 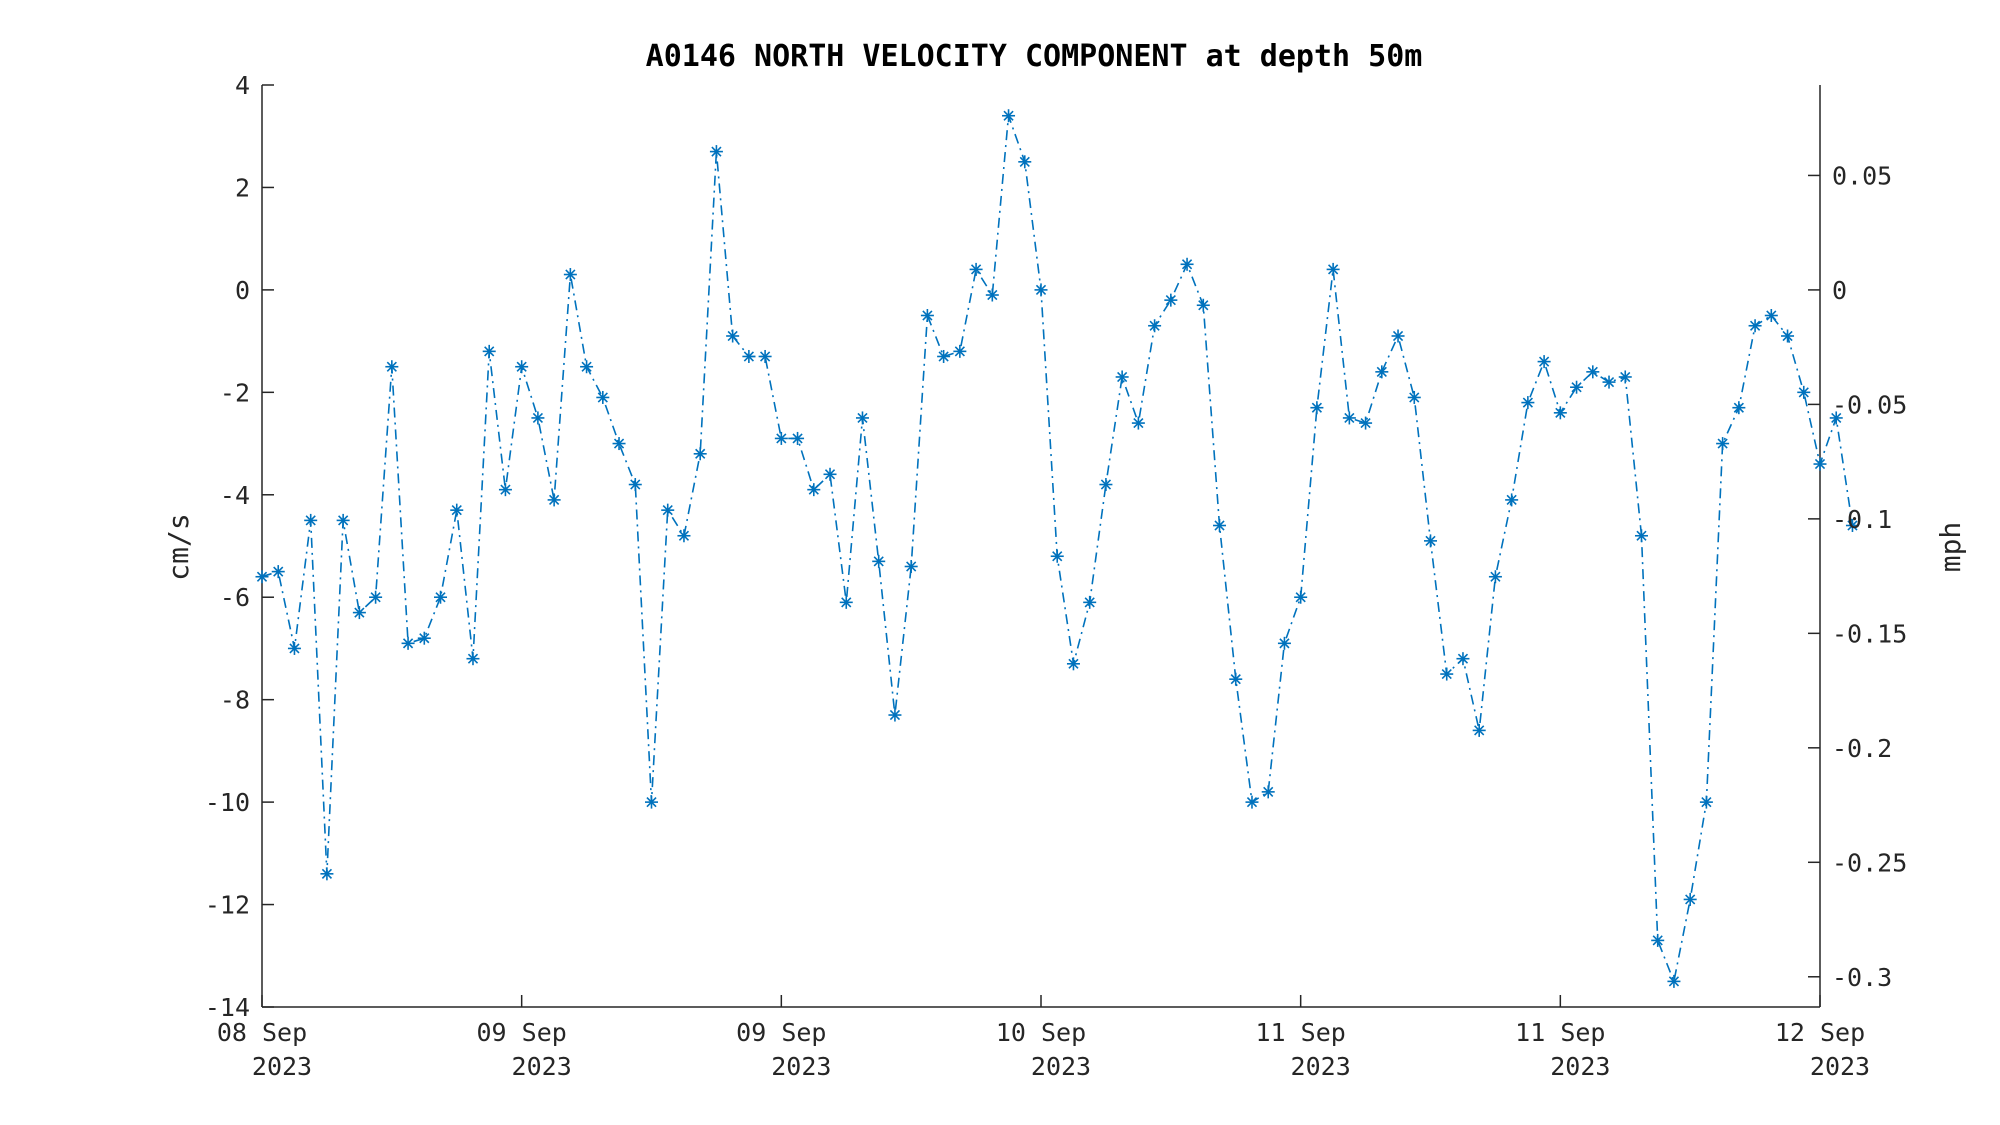 What do you see at coordinates (1862, 748) in the screenshot?
I see `y-tick-label-right: -0.2` at bounding box center [1862, 748].